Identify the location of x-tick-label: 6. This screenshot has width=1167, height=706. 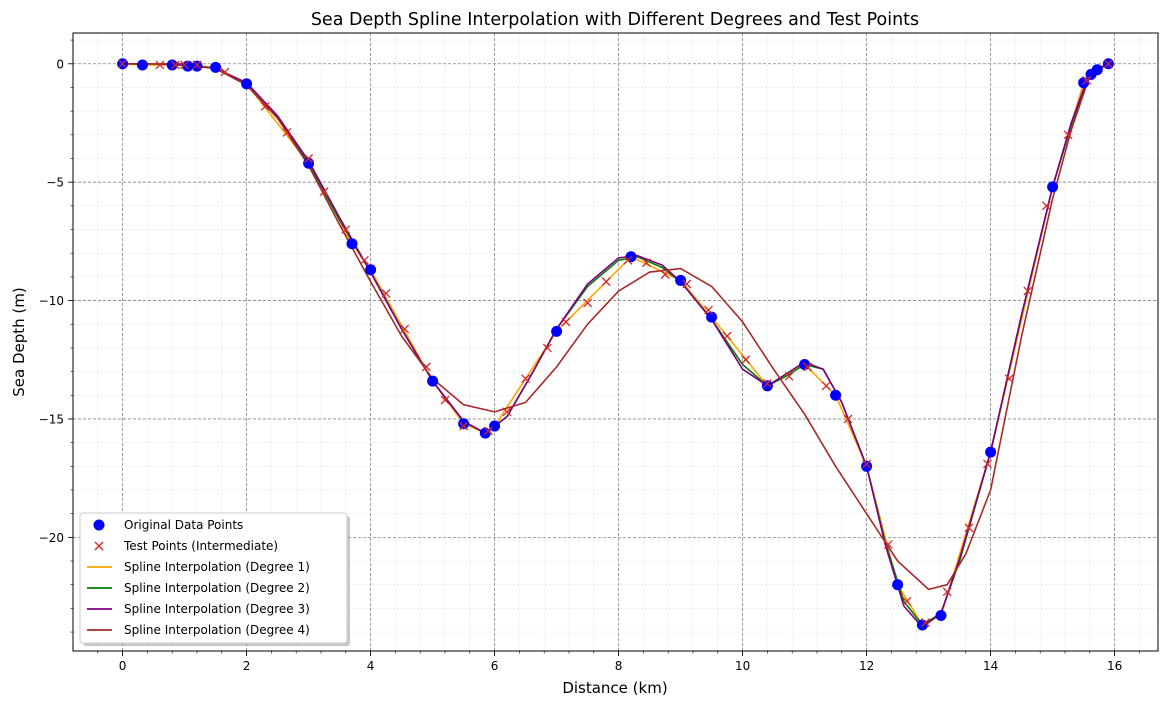
(495, 666).